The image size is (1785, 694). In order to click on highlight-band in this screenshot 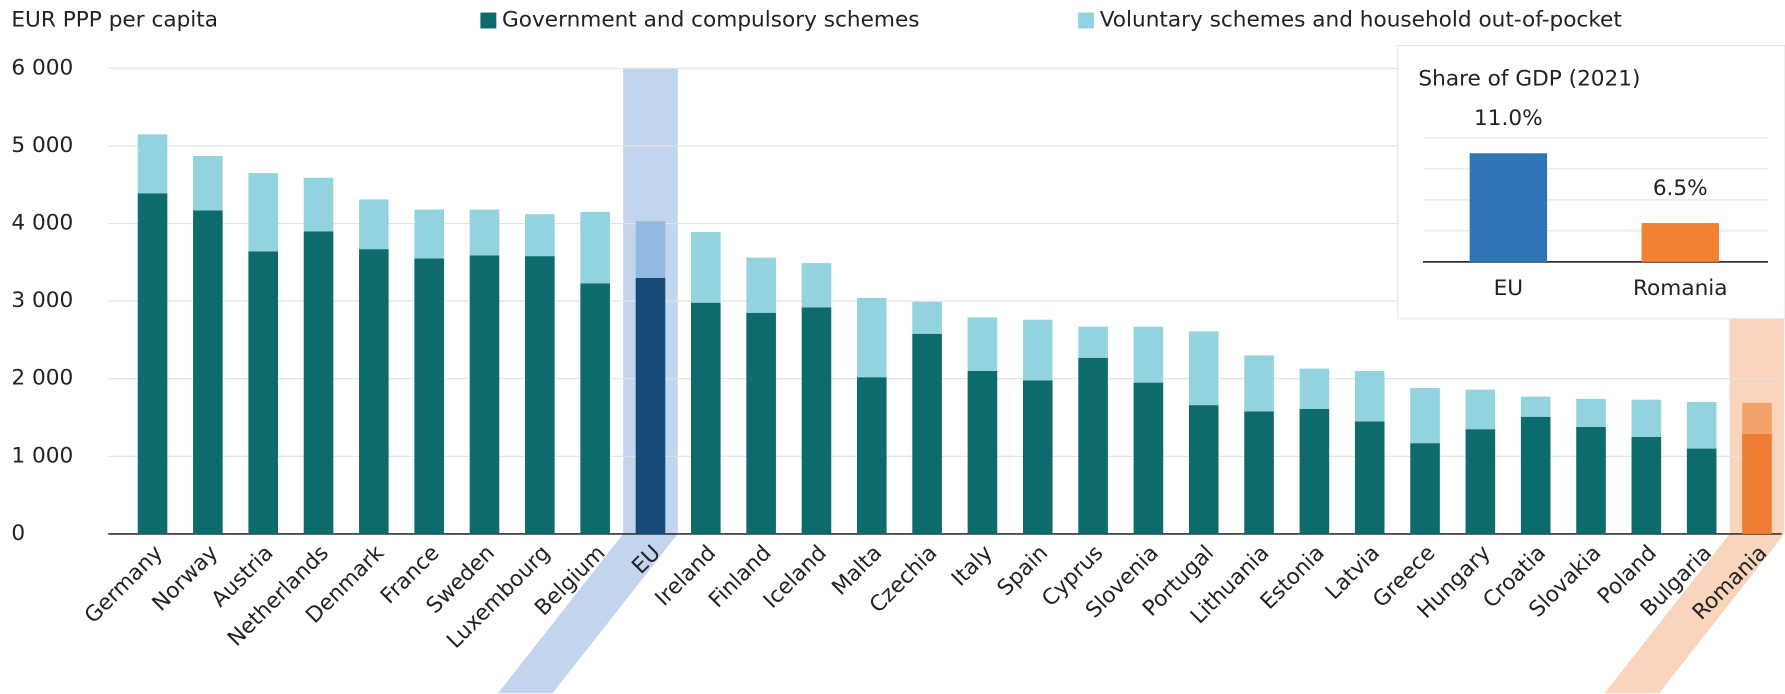, I will do `click(587, 381)`.